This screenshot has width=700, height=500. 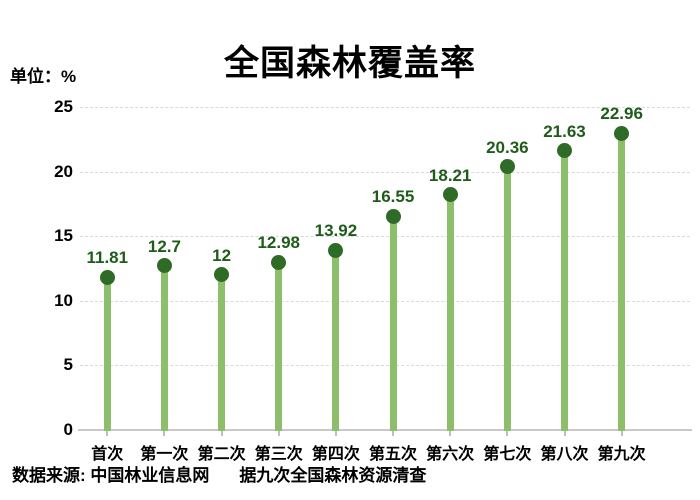 I want to click on data-value-label: 11.81, so click(x=107, y=258).